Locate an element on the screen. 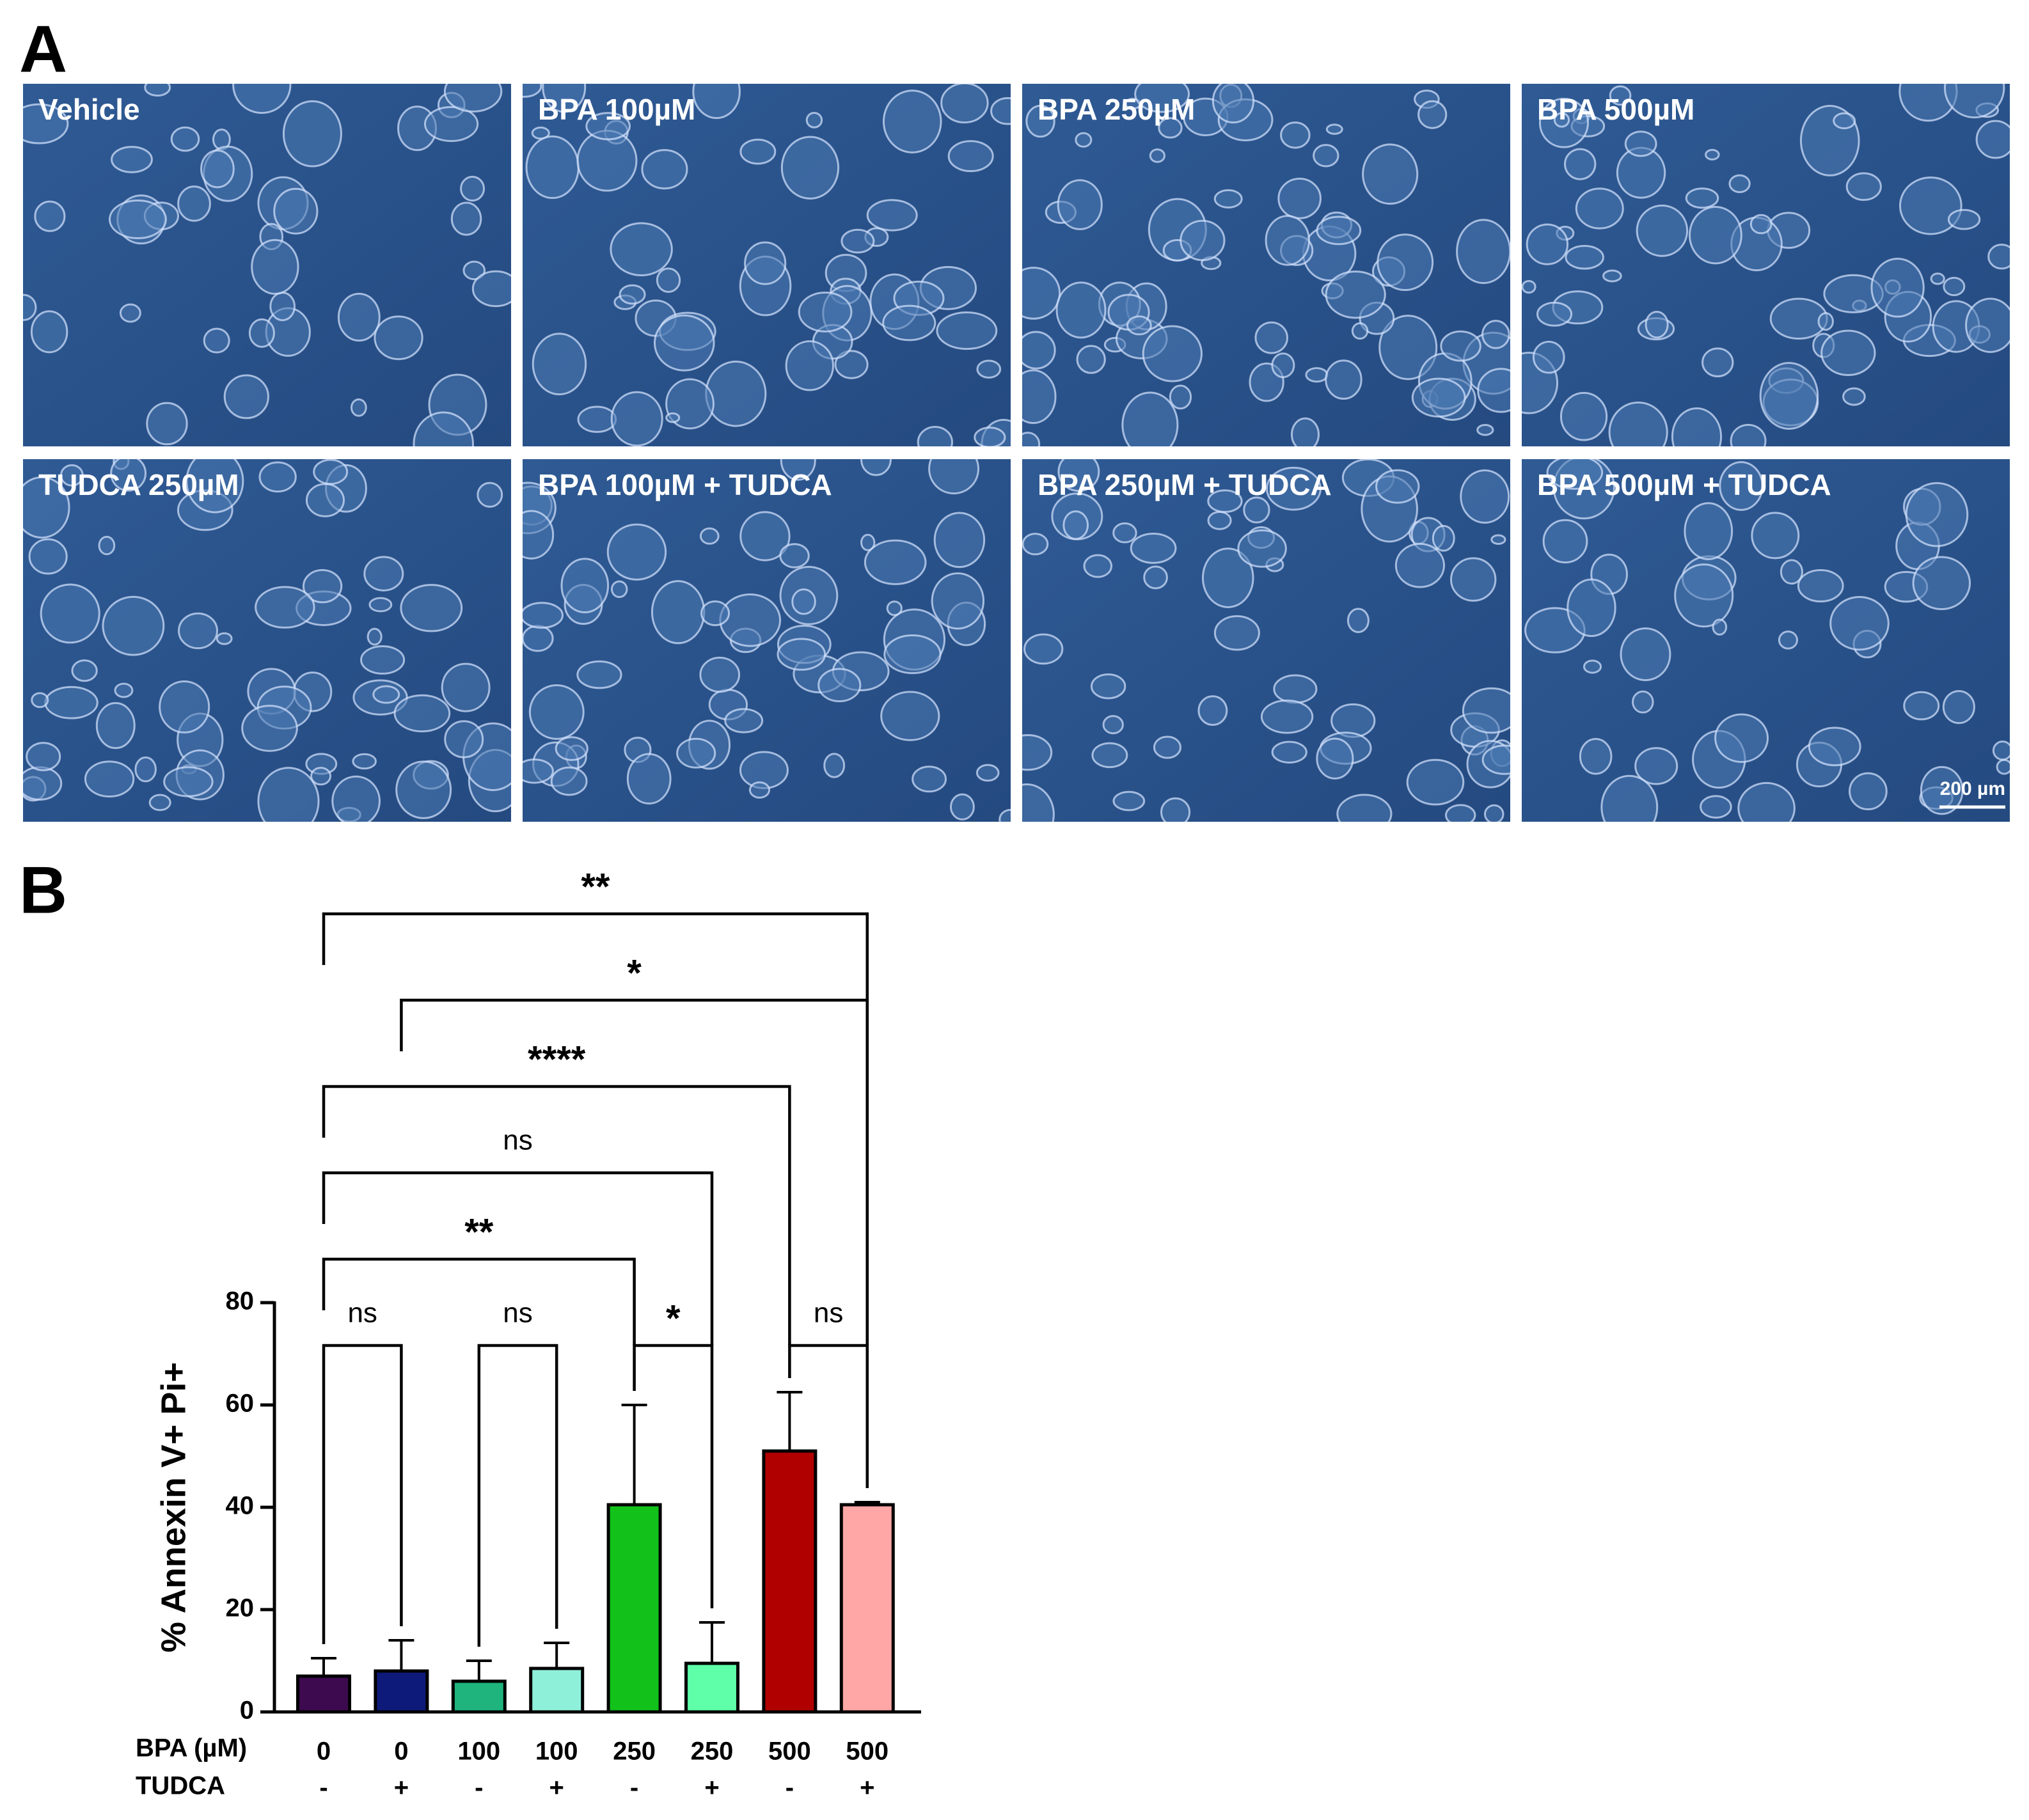 The image size is (2029, 1820). row-label: TUDCA is located at coordinates (180, 1786).